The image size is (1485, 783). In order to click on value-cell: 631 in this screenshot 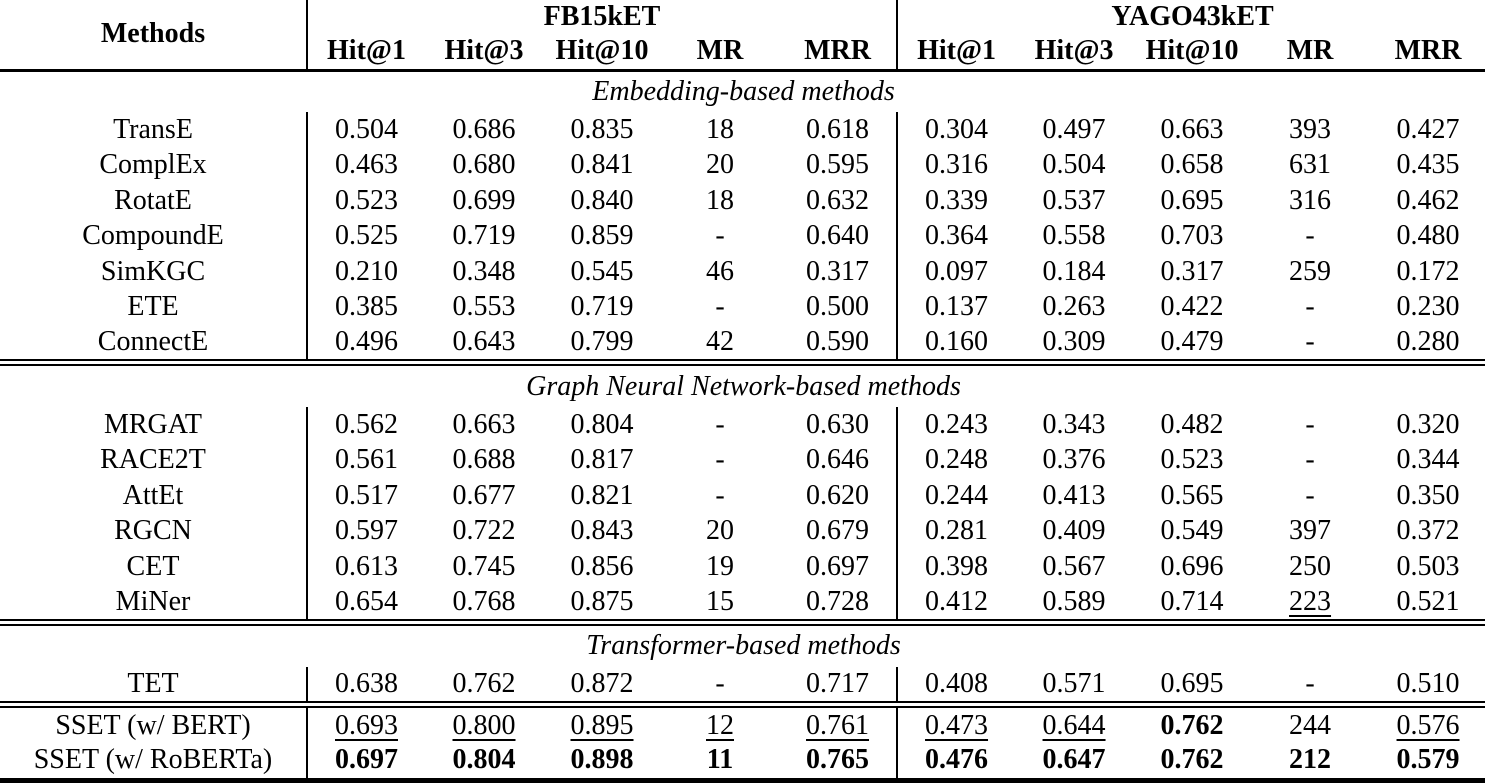, I will do `click(1310, 165)`.